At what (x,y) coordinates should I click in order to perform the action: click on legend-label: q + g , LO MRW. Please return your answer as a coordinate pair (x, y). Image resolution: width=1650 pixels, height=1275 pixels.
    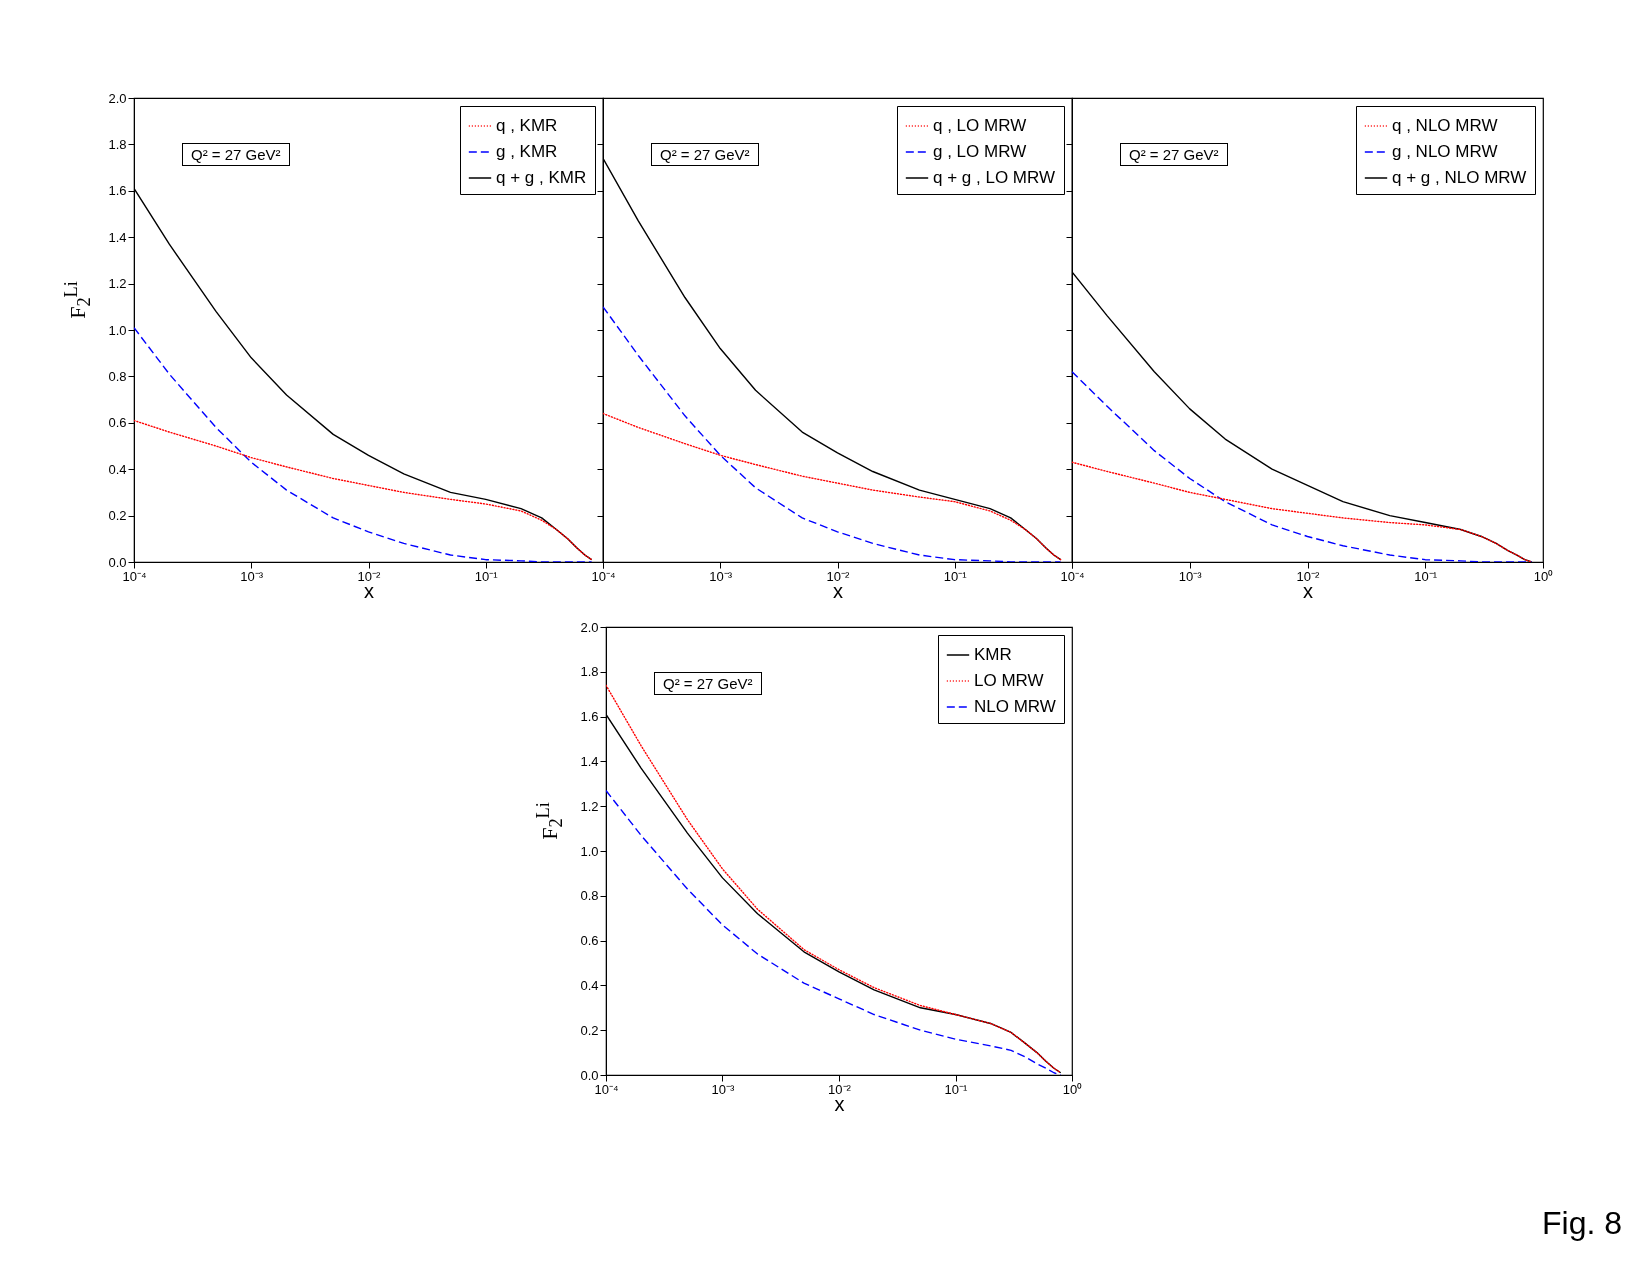
    Looking at the image, I should click on (994, 177).